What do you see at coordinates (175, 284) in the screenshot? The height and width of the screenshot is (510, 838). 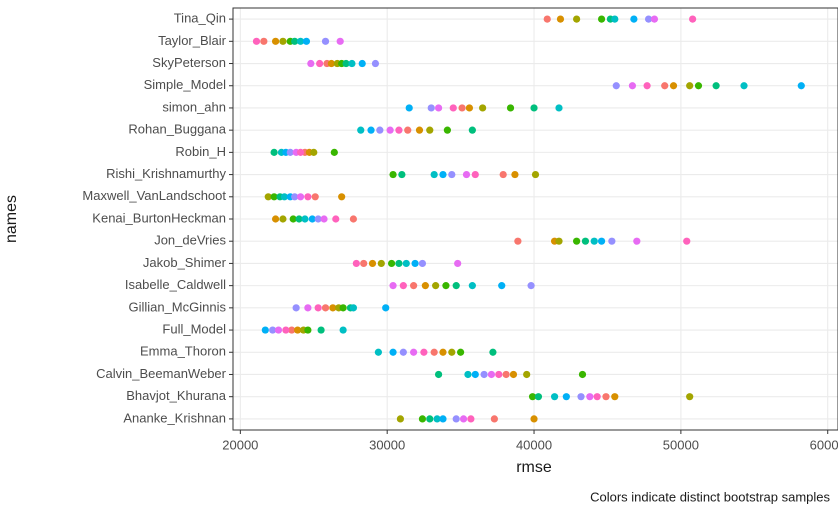 I see `y-tick-label: Isabelle_Caldwell` at bounding box center [175, 284].